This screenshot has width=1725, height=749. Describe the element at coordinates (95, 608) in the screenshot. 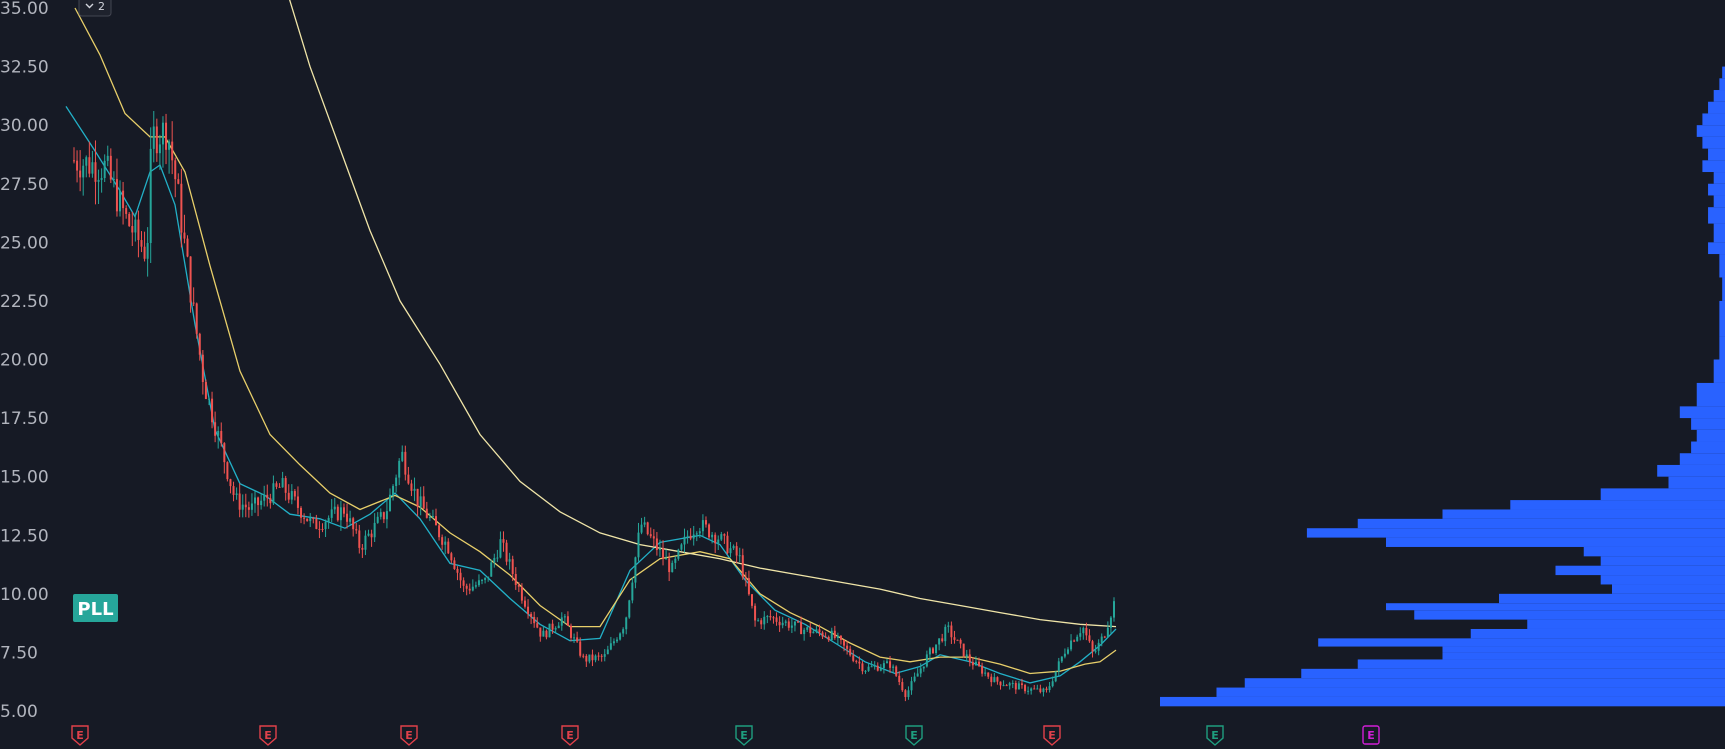

I see `ticker-badge: PLL` at that location.